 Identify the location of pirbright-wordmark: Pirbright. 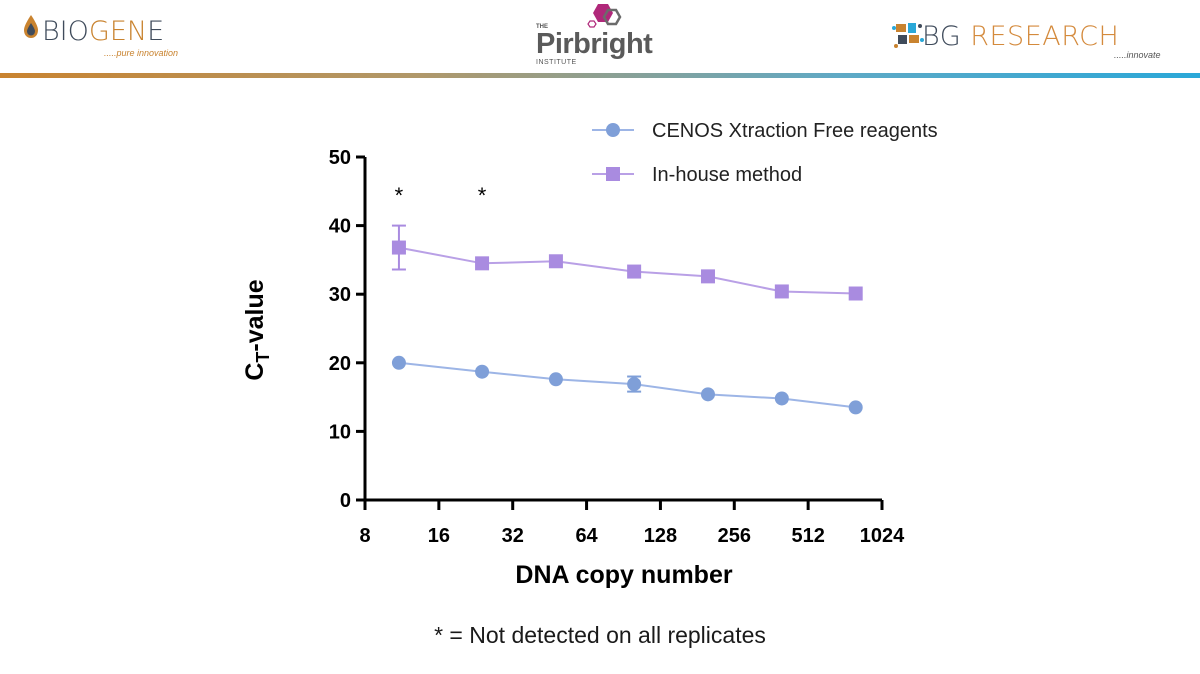
(594, 44).